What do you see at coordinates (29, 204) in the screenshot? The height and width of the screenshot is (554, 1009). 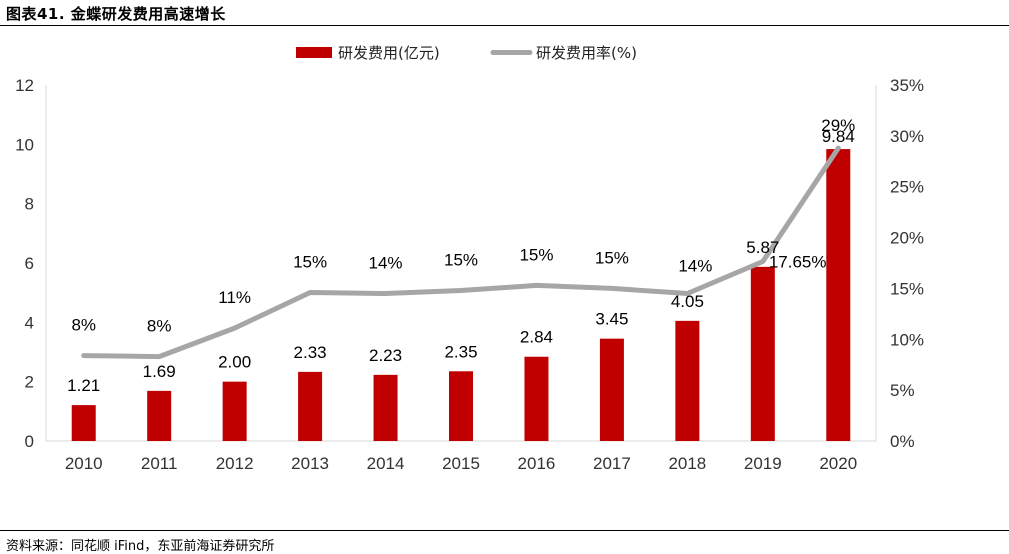 I see `left-axis-tick-label: 8` at bounding box center [29, 204].